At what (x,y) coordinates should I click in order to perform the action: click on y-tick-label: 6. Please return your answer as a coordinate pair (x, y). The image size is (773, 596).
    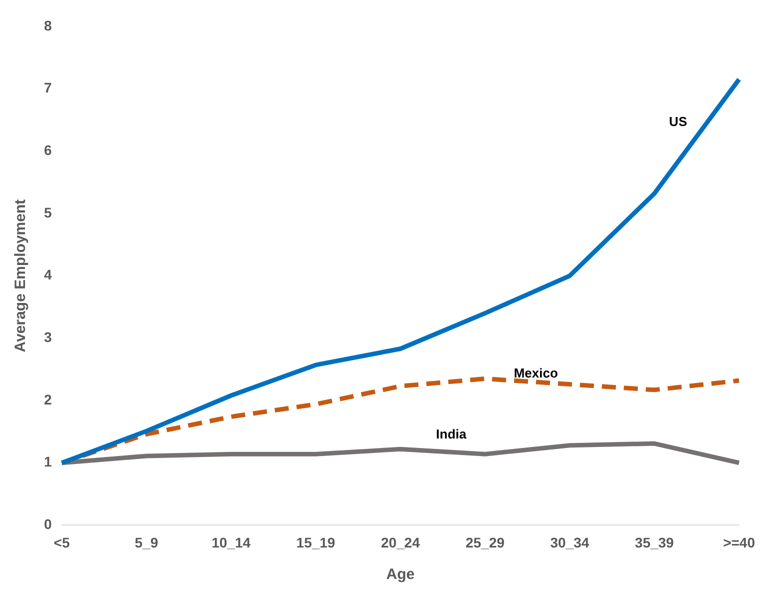
    Looking at the image, I should click on (48, 150).